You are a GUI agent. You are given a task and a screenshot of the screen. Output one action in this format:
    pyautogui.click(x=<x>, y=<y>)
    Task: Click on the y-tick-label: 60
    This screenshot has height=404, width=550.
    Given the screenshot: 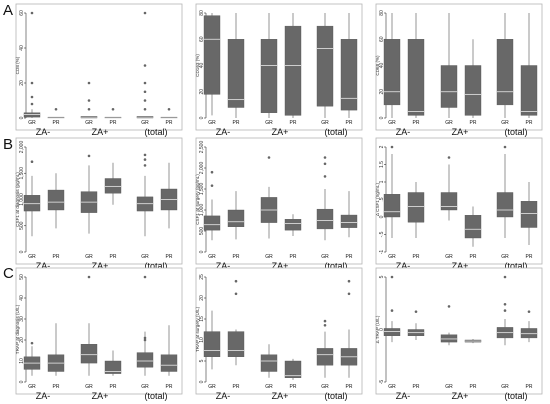 What is the action you would take?
    pyautogui.click(x=202, y=39)
    